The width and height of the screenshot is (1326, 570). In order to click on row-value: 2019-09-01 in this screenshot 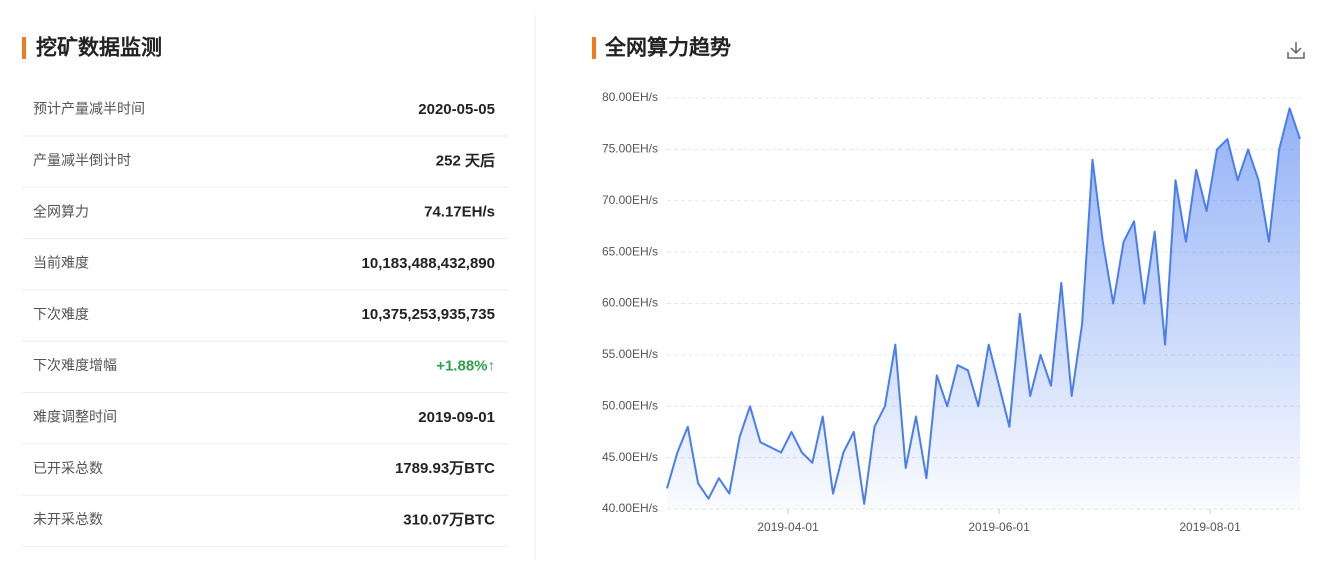, I will do `click(456, 417)`.